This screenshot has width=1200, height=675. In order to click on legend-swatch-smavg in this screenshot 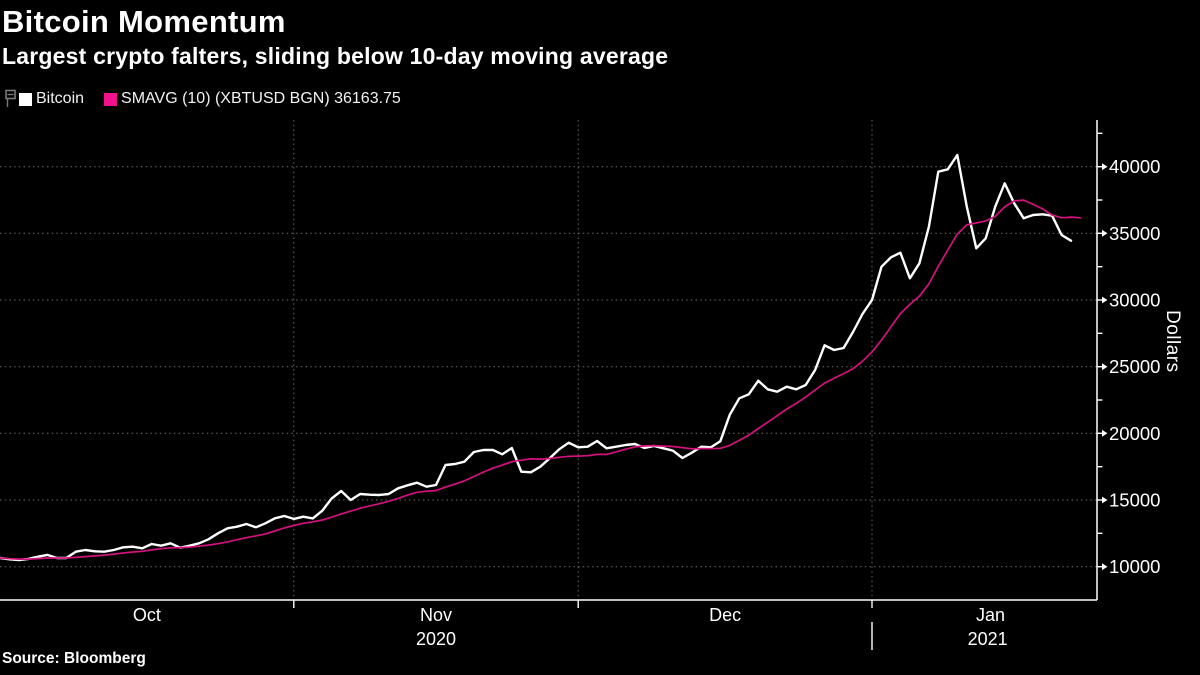, I will do `click(111, 99)`.